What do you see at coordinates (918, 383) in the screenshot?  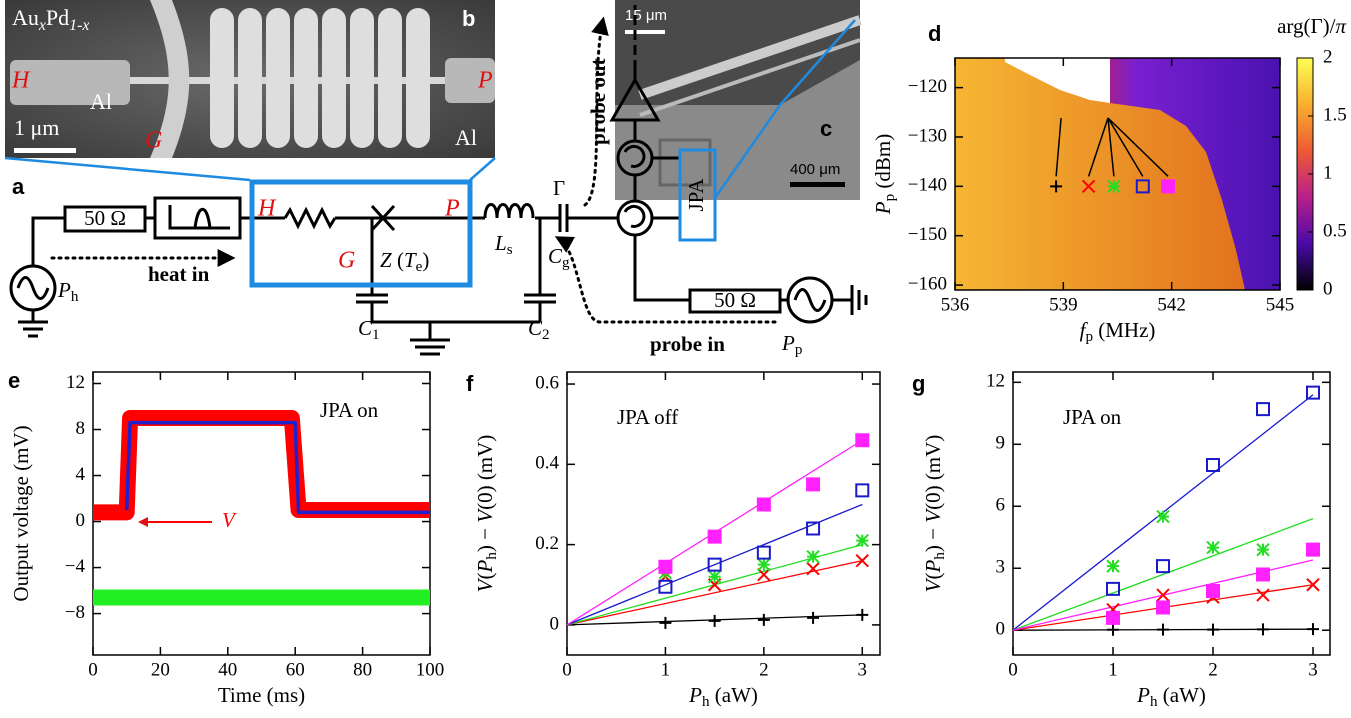 I see `panel-label: g` at bounding box center [918, 383].